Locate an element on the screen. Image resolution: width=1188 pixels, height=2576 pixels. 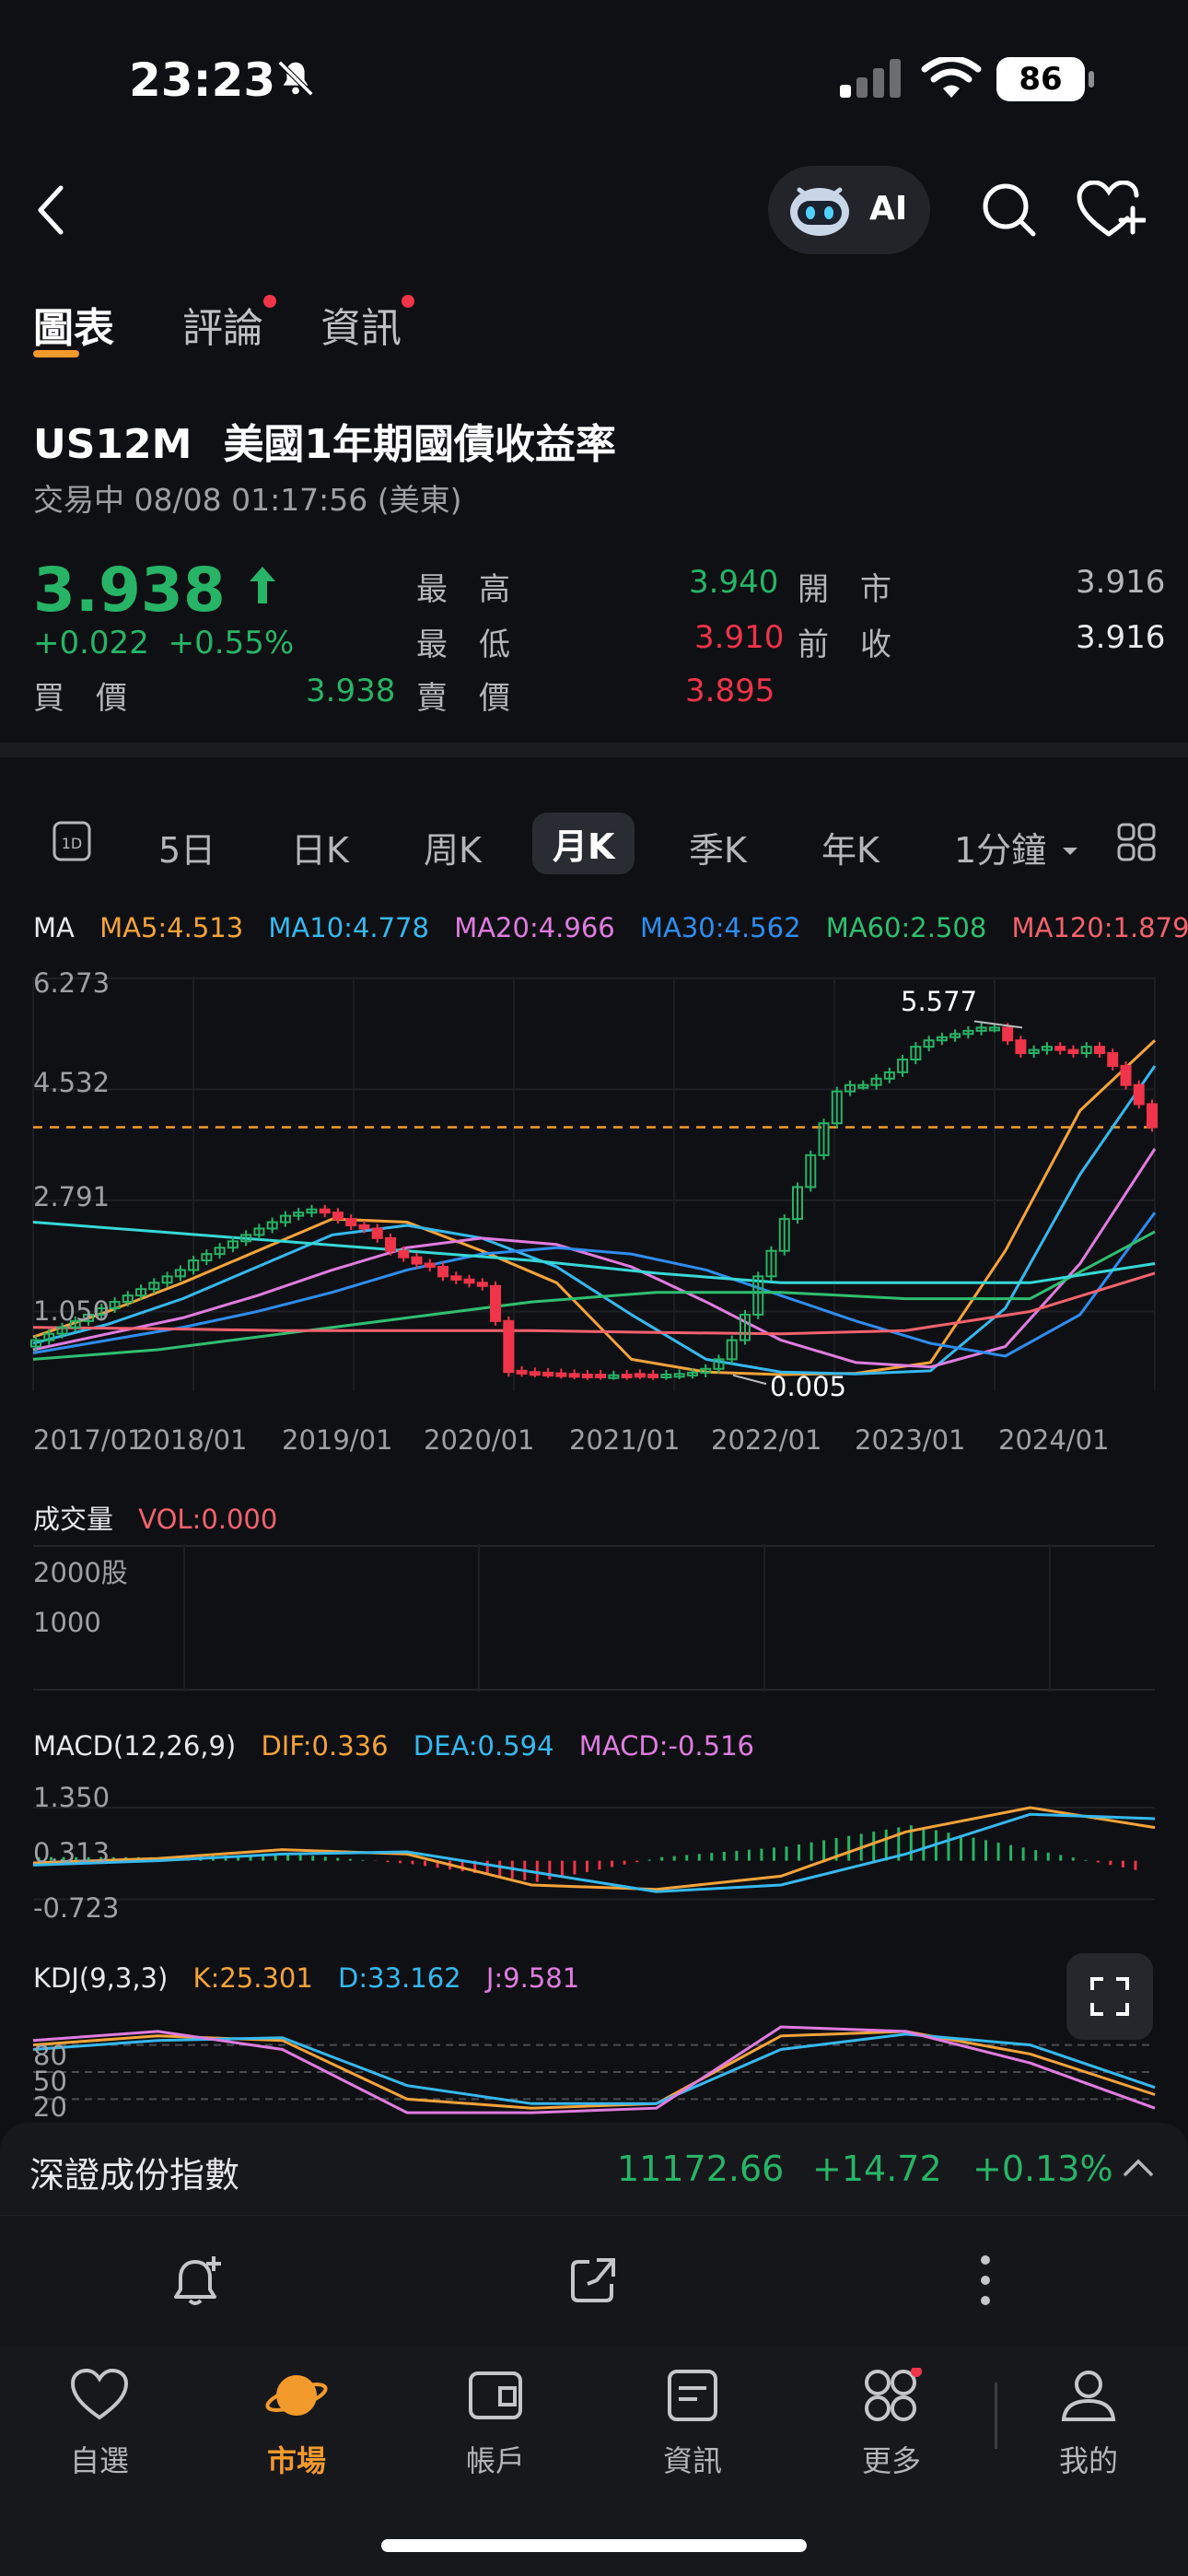
intraday-1d-icon: 1D is located at coordinates (72, 841).